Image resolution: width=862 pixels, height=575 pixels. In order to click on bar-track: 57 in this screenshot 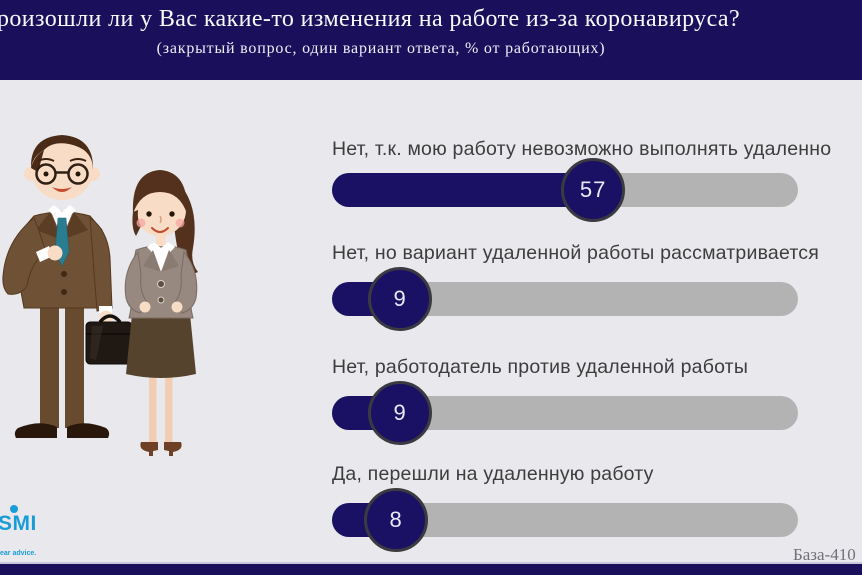, I will do `click(565, 190)`.